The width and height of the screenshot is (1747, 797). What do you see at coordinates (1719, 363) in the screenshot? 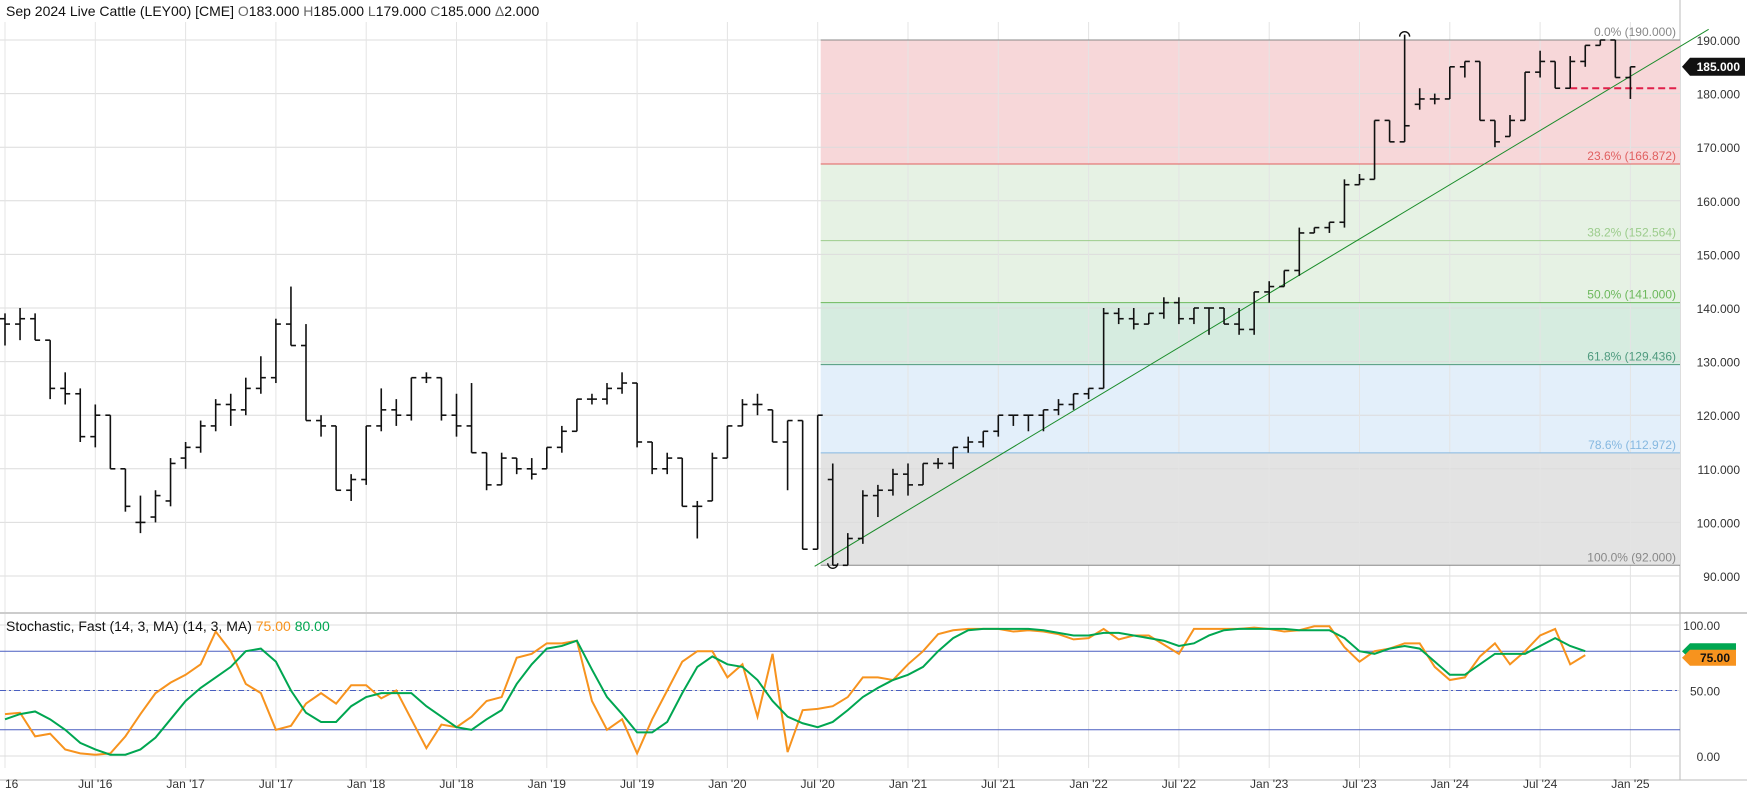
I see `price-tick-label: 130.000` at bounding box center [1719, 363].